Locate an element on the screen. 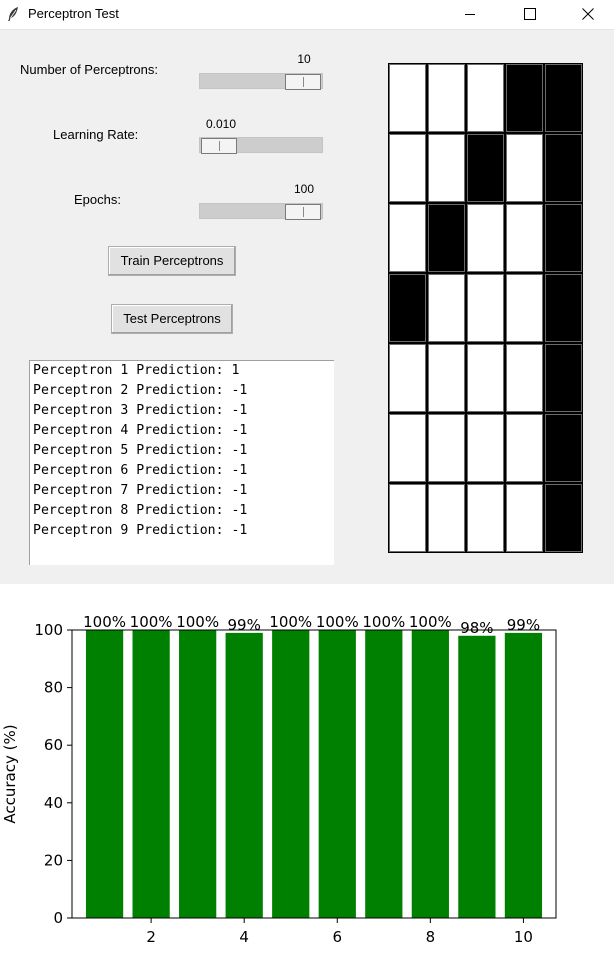  prediction-line: Perceptron 4 Prediction: -1 is located at coordinates (140, 430).